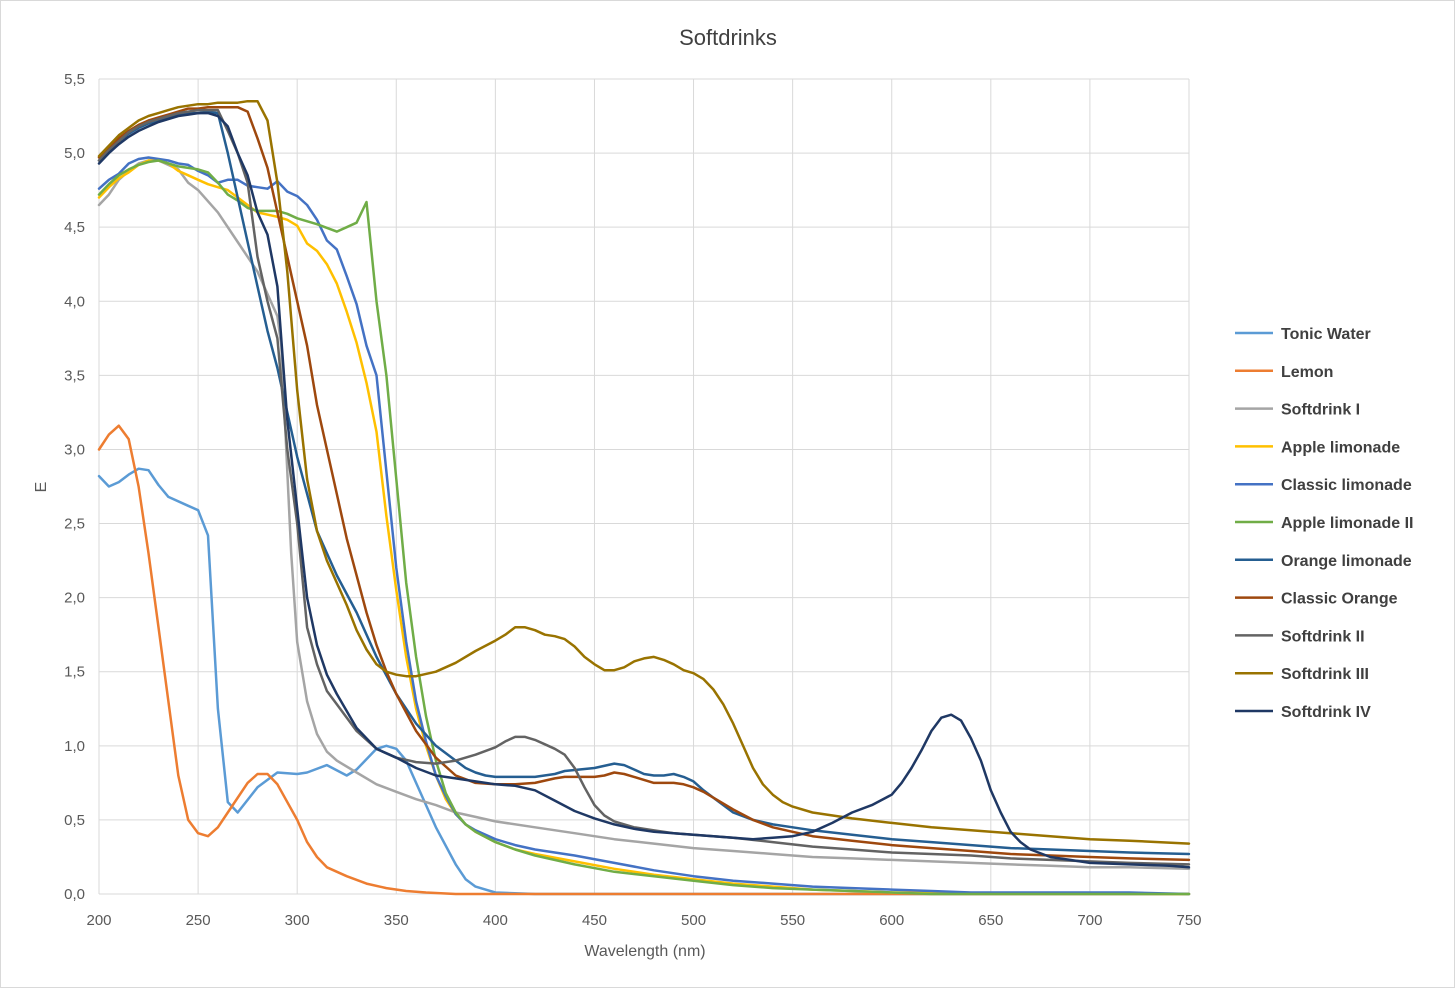 This screenshot has width=1455, height=988. I want to click on y-tick-label: 4,5, so click(74, 227).